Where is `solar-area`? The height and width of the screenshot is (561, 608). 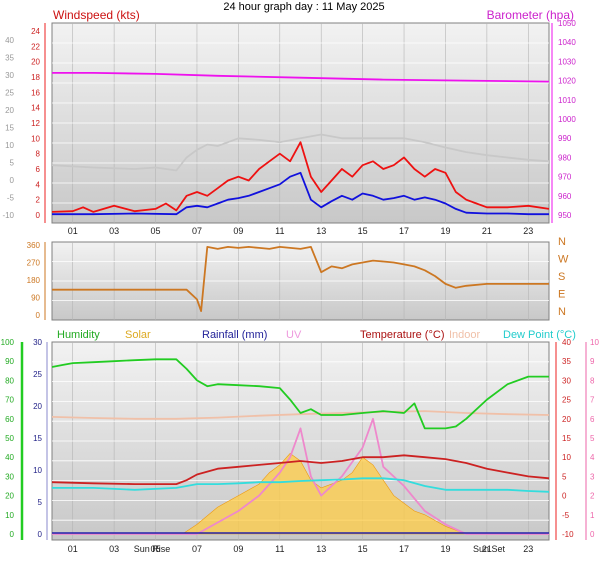 solar-area is located at coordinates (300, 493).